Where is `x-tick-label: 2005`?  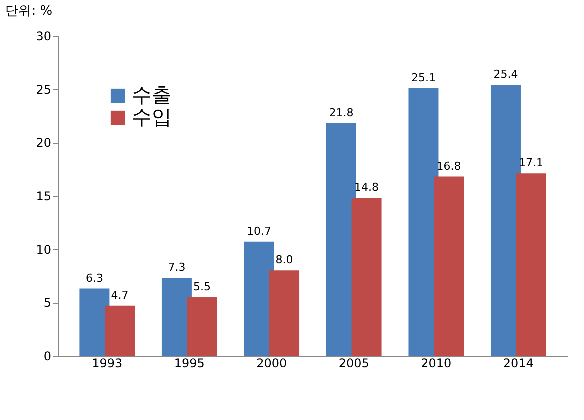 x-tick-label: 2005 is located at coordinates (354, 363).